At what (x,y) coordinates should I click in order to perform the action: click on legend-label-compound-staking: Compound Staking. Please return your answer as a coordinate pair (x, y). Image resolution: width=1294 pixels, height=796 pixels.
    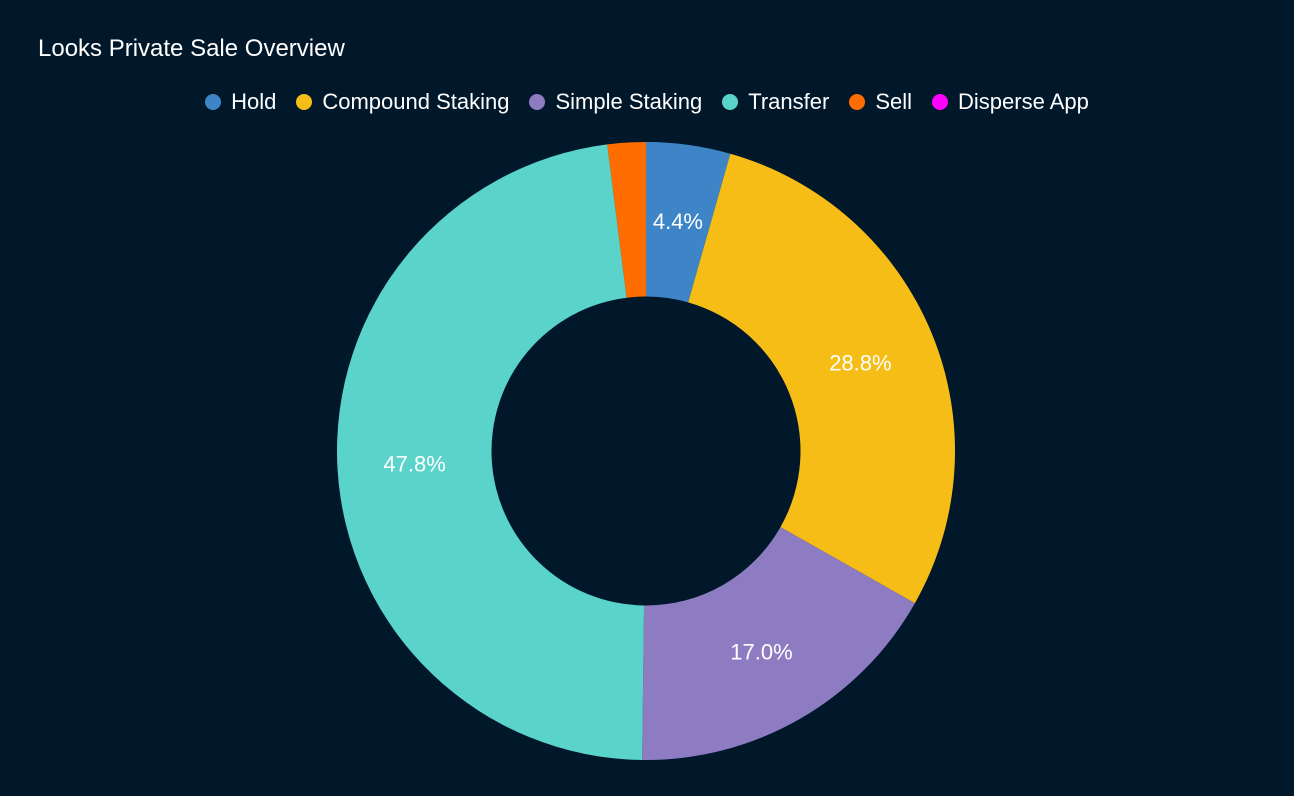
    Looking at the image, I should click on (416, 101).